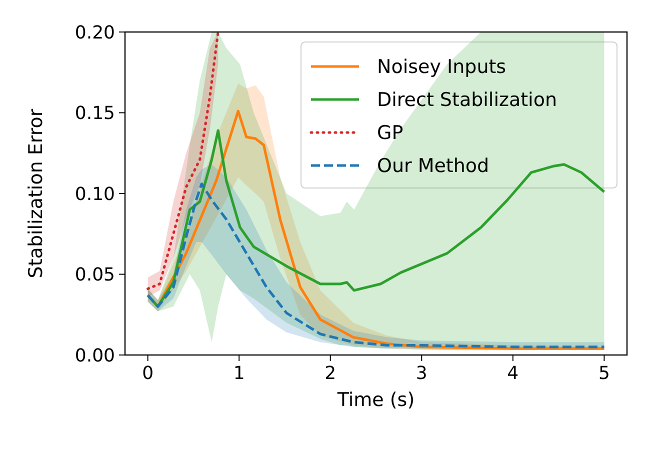 Image resolution: width=658 pixels, height=450 pixels. Describe the element at coordinates (94, 275) in the screenshot. I see `y-tick-label: 0.05` at that location.